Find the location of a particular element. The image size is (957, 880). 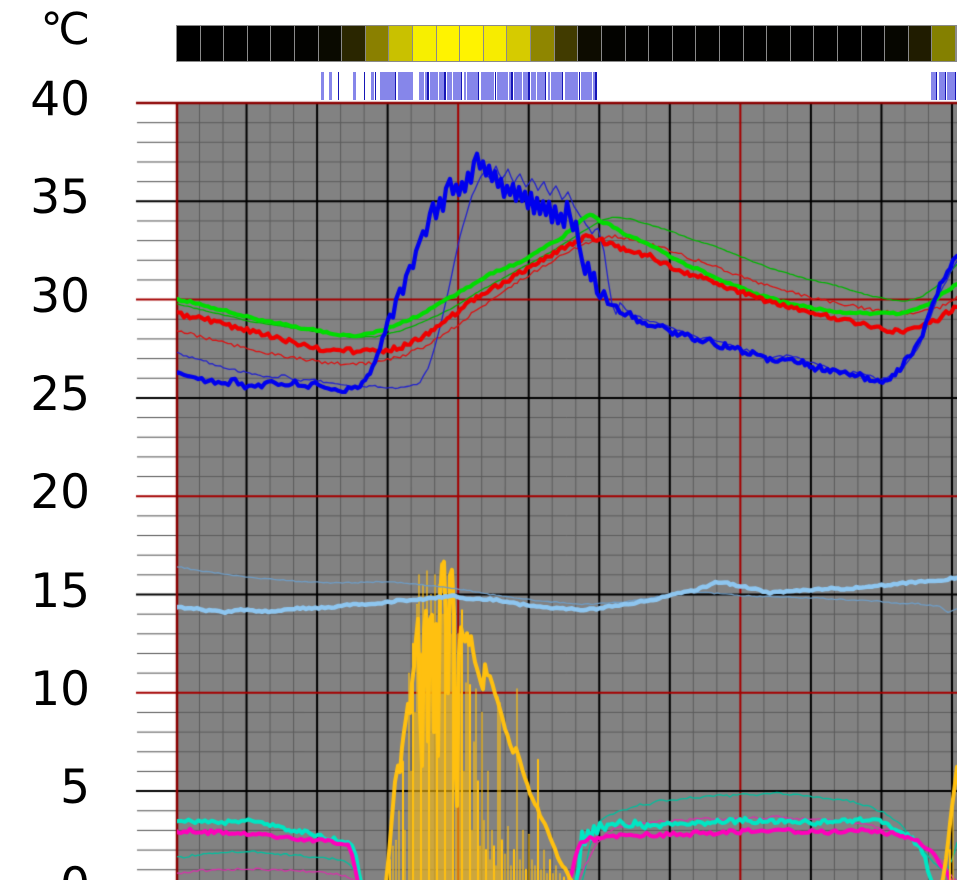

sunshine-intensity-strip is located at coordinates (566, 43).